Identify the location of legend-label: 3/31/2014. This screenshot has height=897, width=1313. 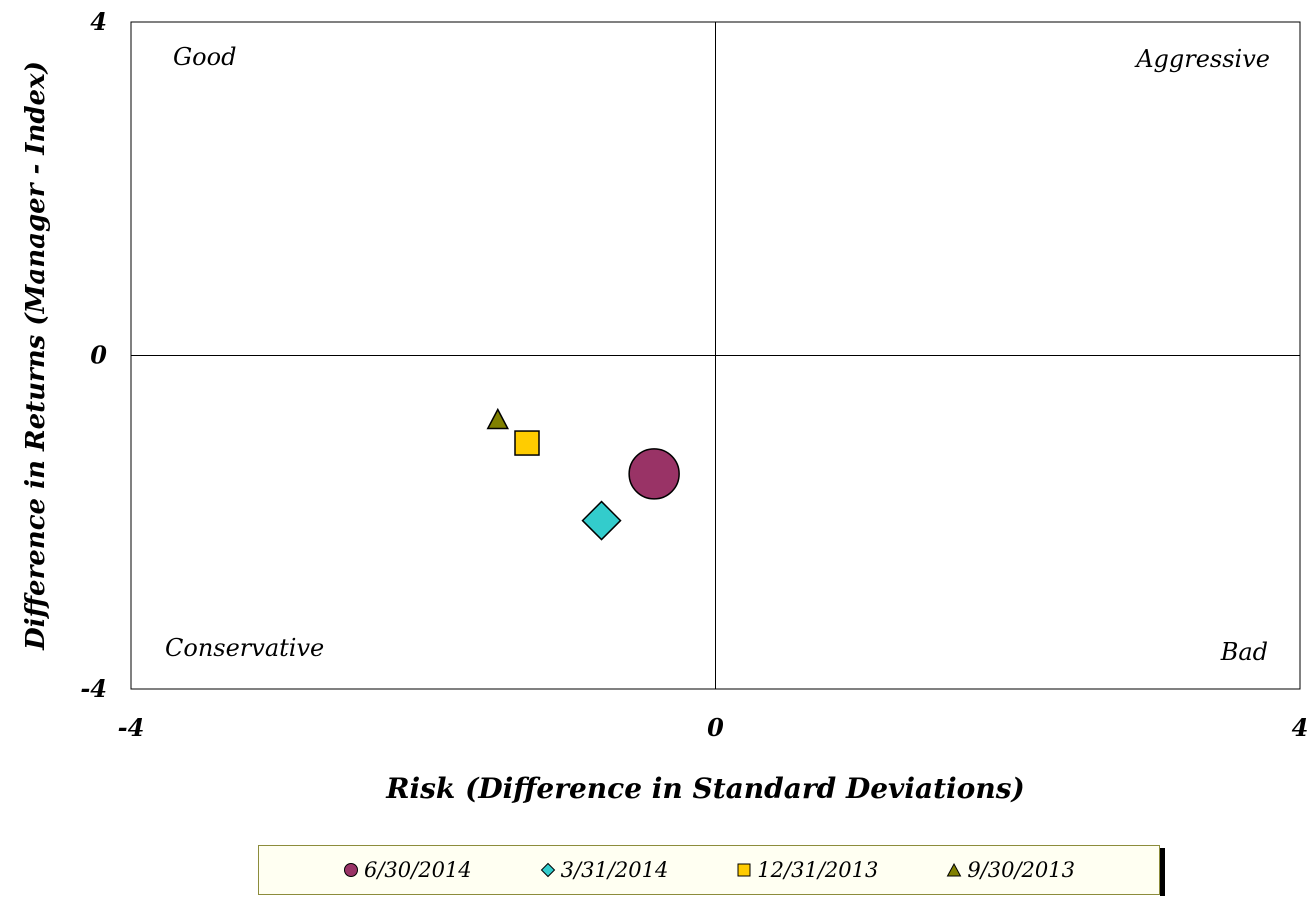
(614, 870).